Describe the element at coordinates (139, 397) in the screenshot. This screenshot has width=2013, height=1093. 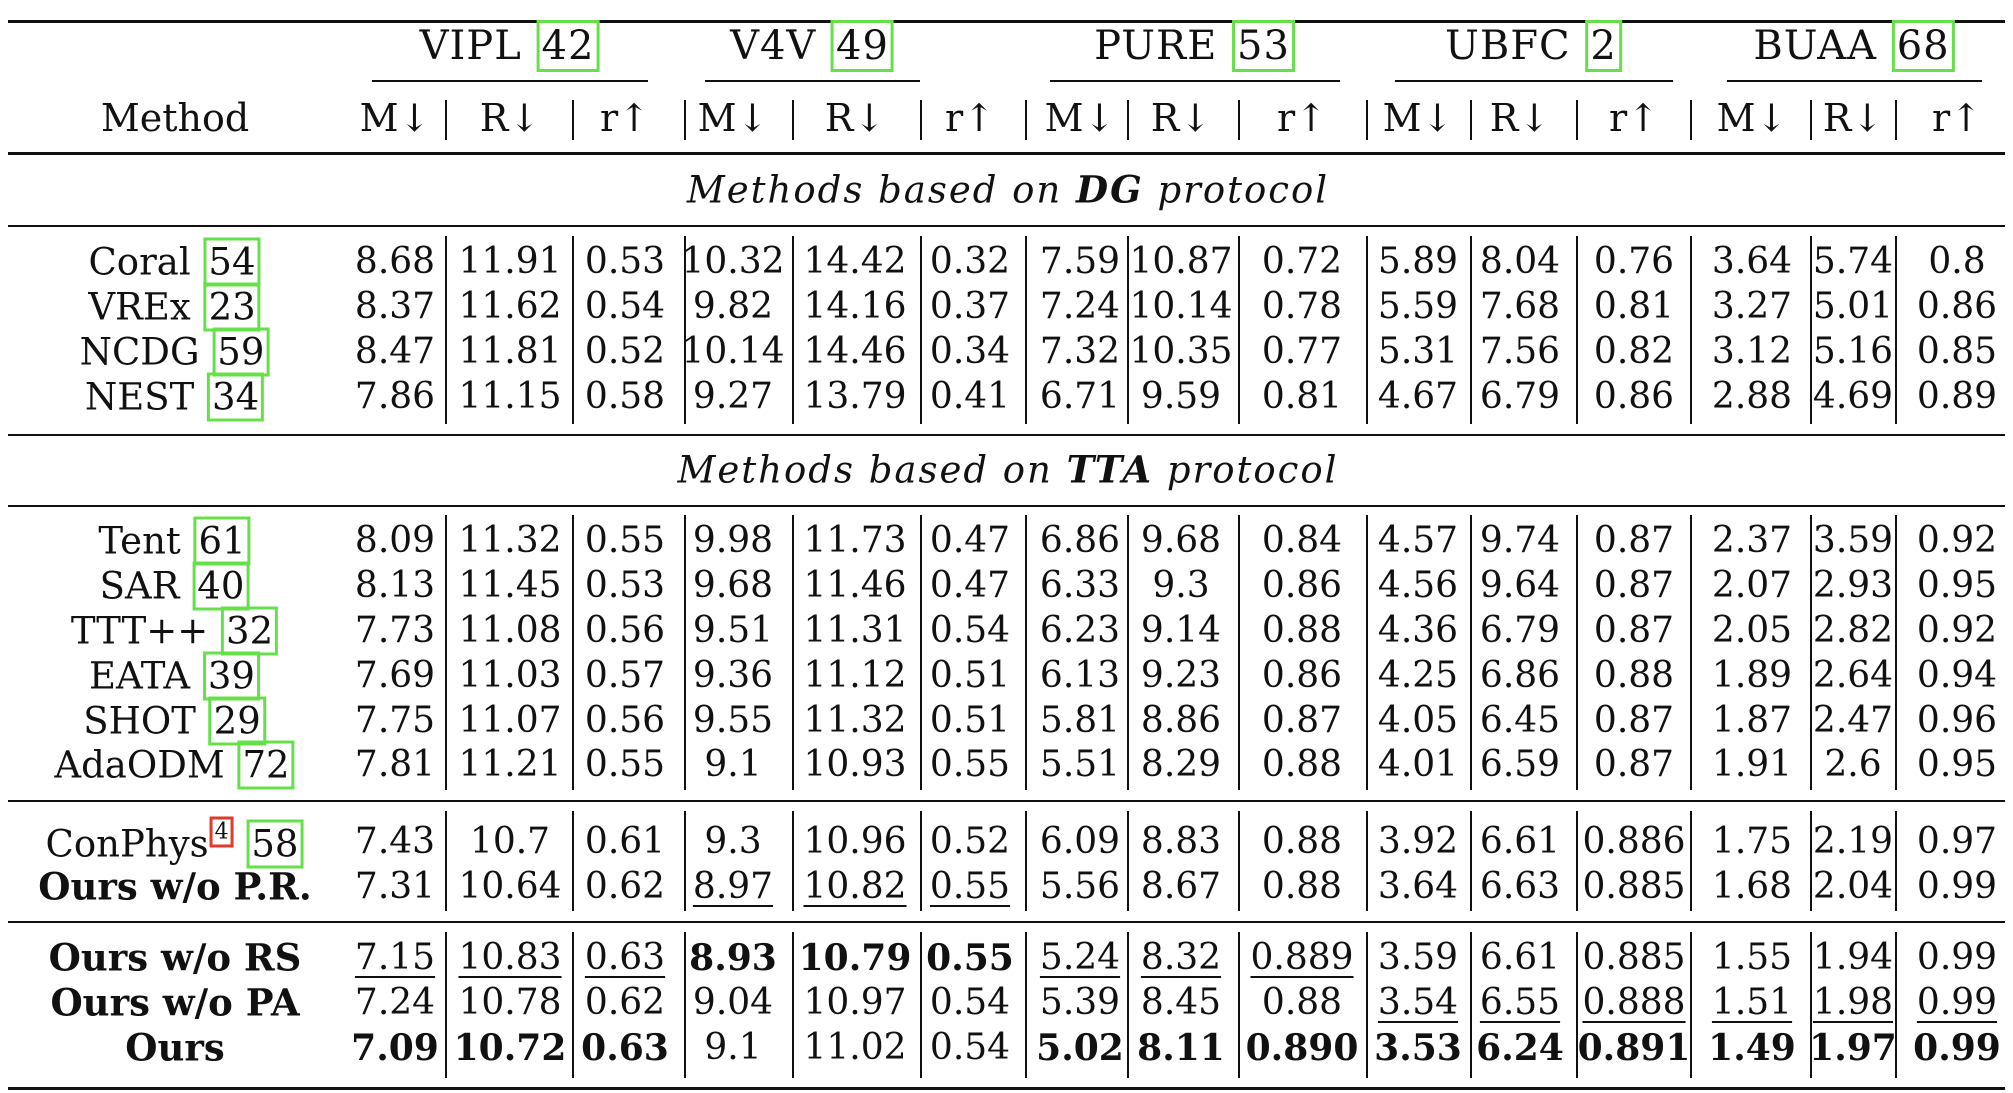
I see `method-label: NEST` at that location.